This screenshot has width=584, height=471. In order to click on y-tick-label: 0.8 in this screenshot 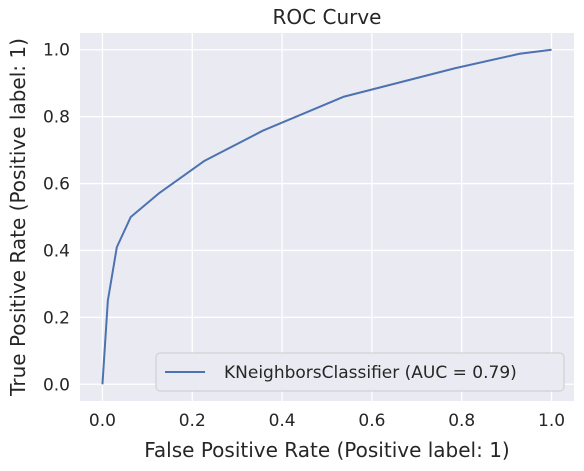, I will do `click(56, 118)`.